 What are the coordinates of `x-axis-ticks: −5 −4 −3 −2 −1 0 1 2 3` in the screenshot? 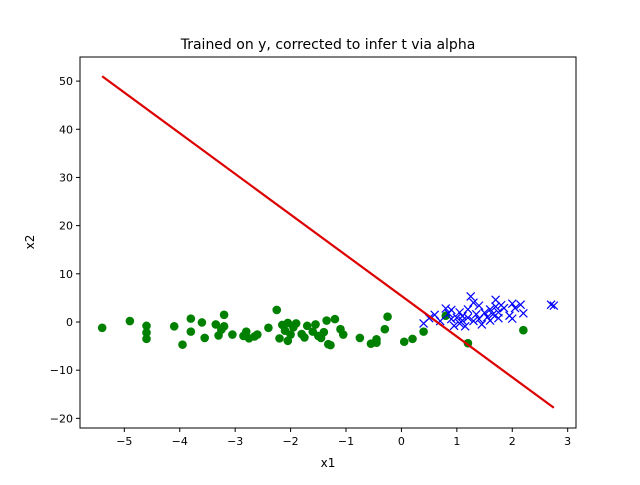 It's located at (343, 438).